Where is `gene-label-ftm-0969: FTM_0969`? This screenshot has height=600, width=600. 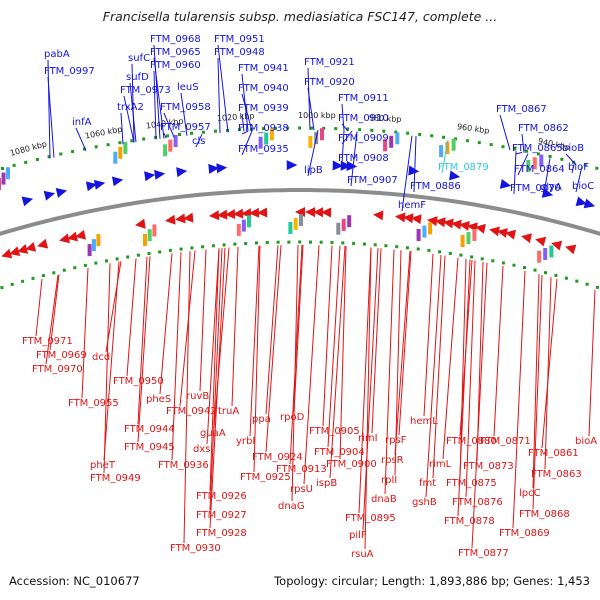 gene-label-ftm-0969: FTM_0969 is located at coordinates (61, 355).